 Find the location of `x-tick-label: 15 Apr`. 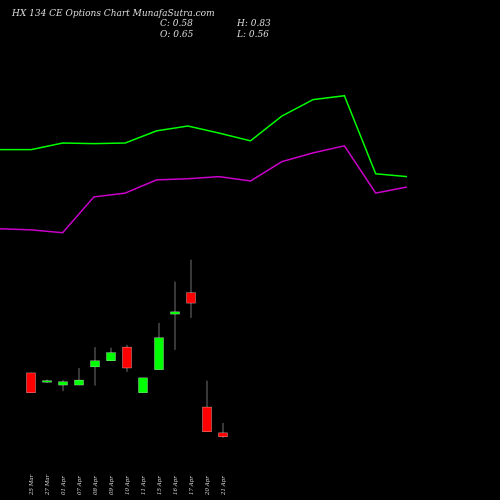

x-tick-label: 15 Apr is located at coordinates (160, 485).